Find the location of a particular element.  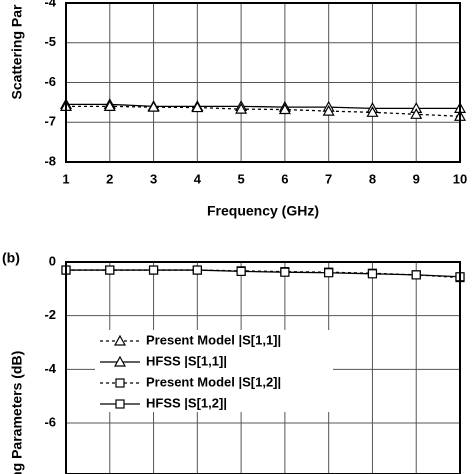

x-tick-label: 3 is located at coordinates (153, 178).